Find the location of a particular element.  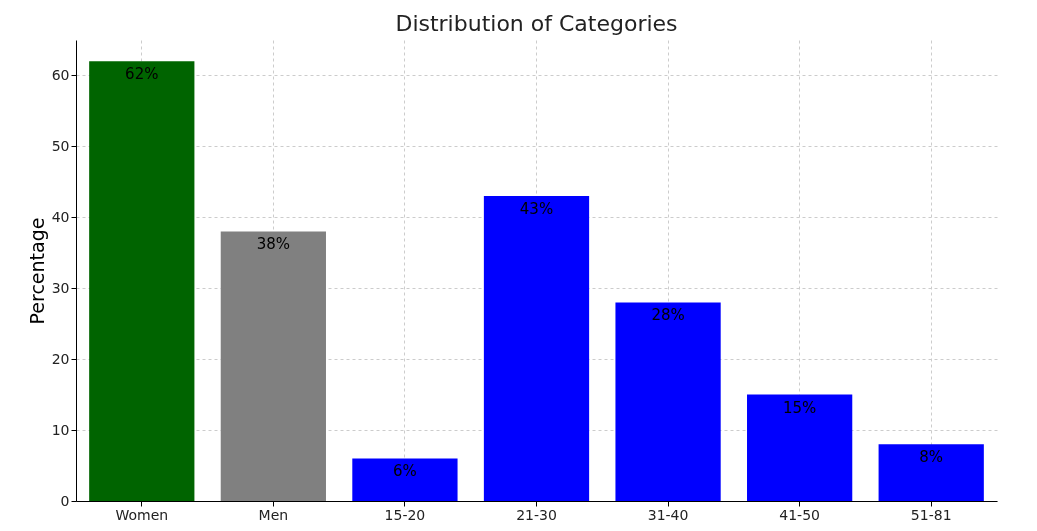

chart-title: Distribution of Categories is located at coordinates (536, 23).